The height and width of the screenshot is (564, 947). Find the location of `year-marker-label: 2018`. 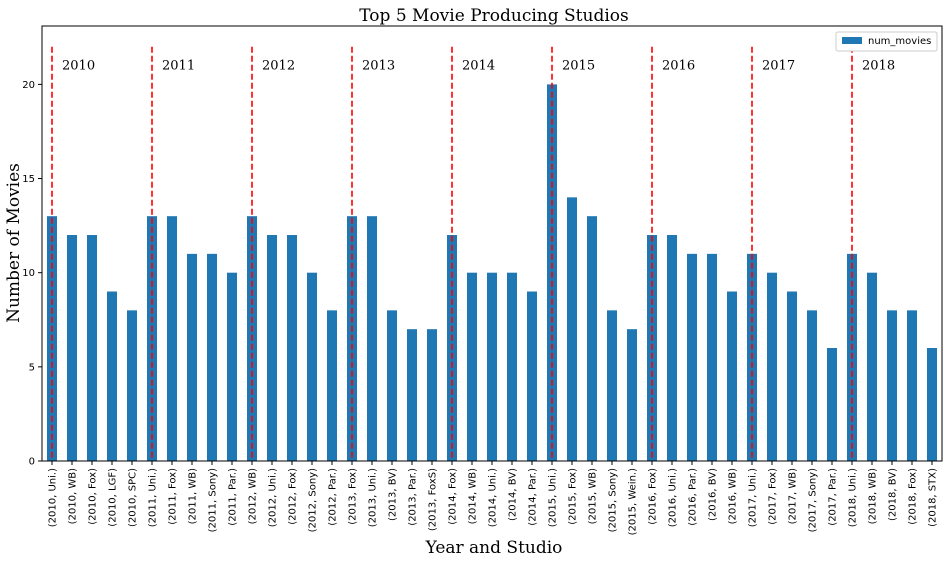

year-marker-label: 2018 is located at coordinates (878, 66).